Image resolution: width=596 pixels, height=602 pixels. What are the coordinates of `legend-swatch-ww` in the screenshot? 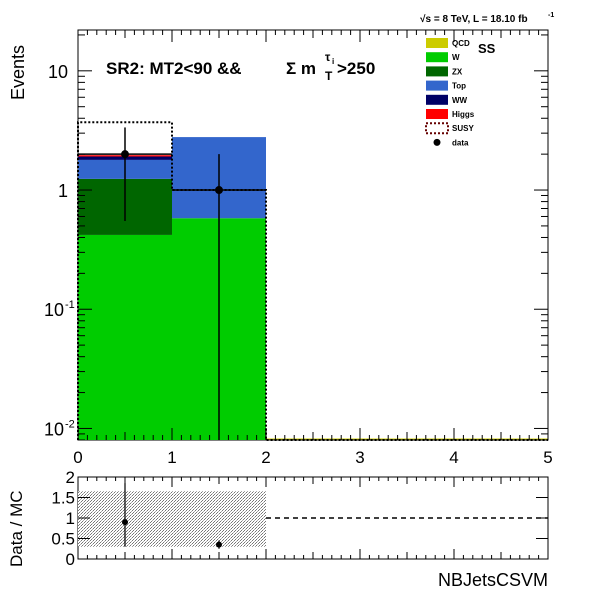 It's located at (437, 99).